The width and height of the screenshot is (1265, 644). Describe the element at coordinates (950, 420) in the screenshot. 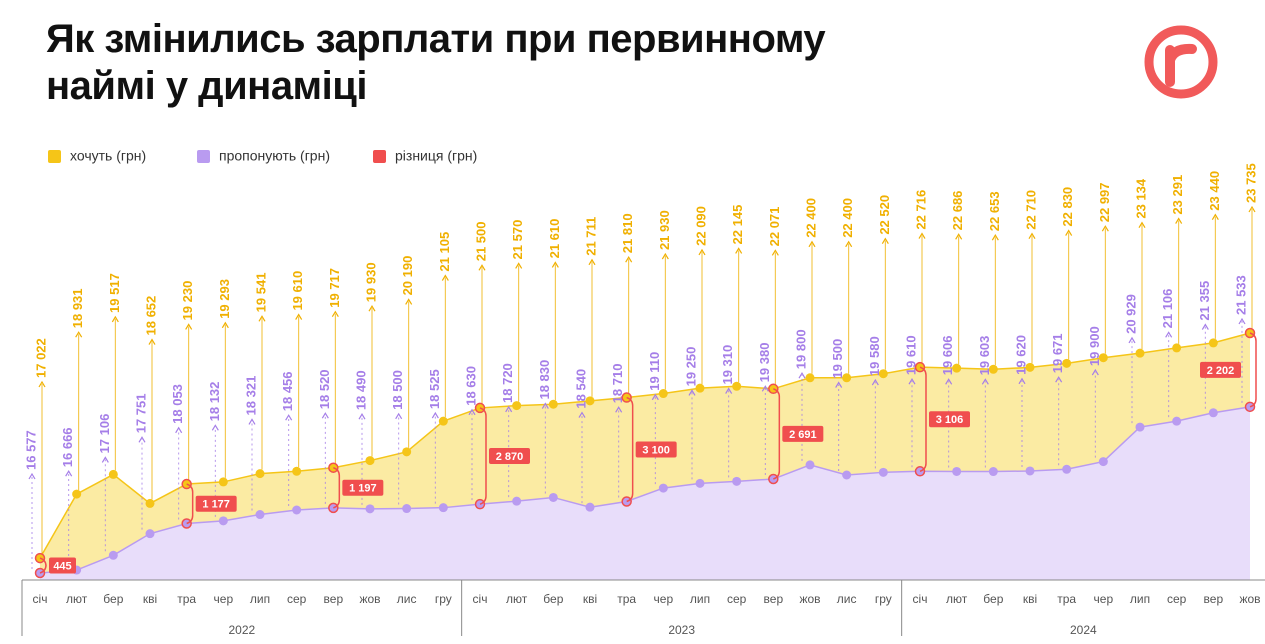

I see `difference-label: 3 106` at that location.